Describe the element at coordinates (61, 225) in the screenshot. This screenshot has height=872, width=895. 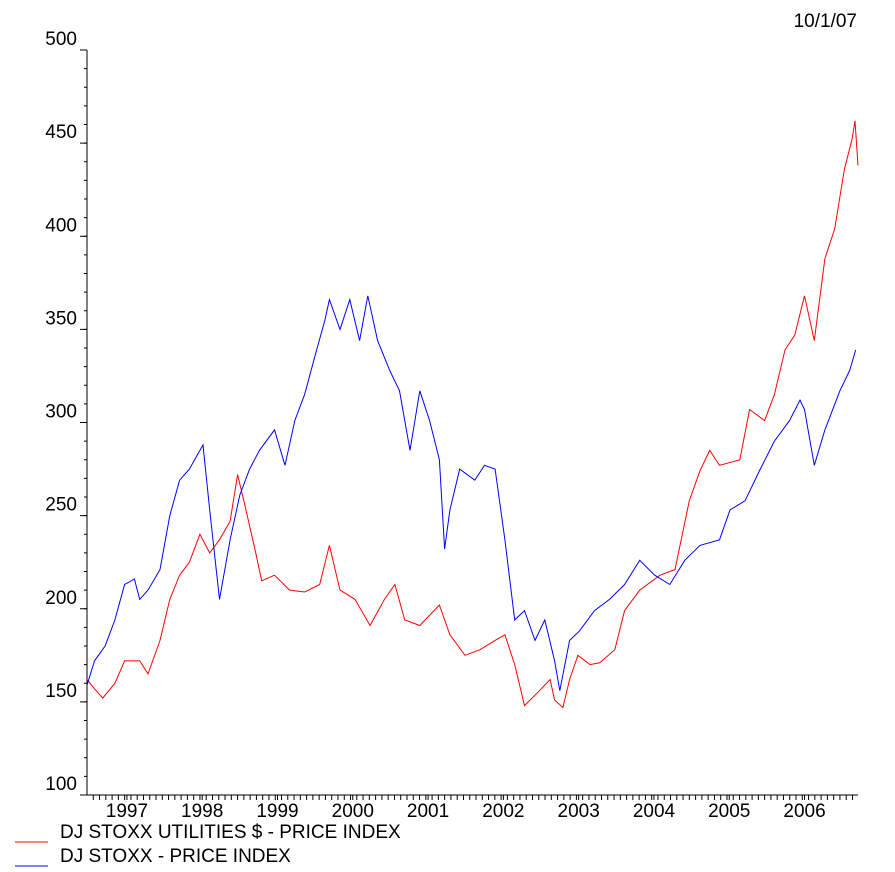
I see `y-tick-label: 400` at that location.